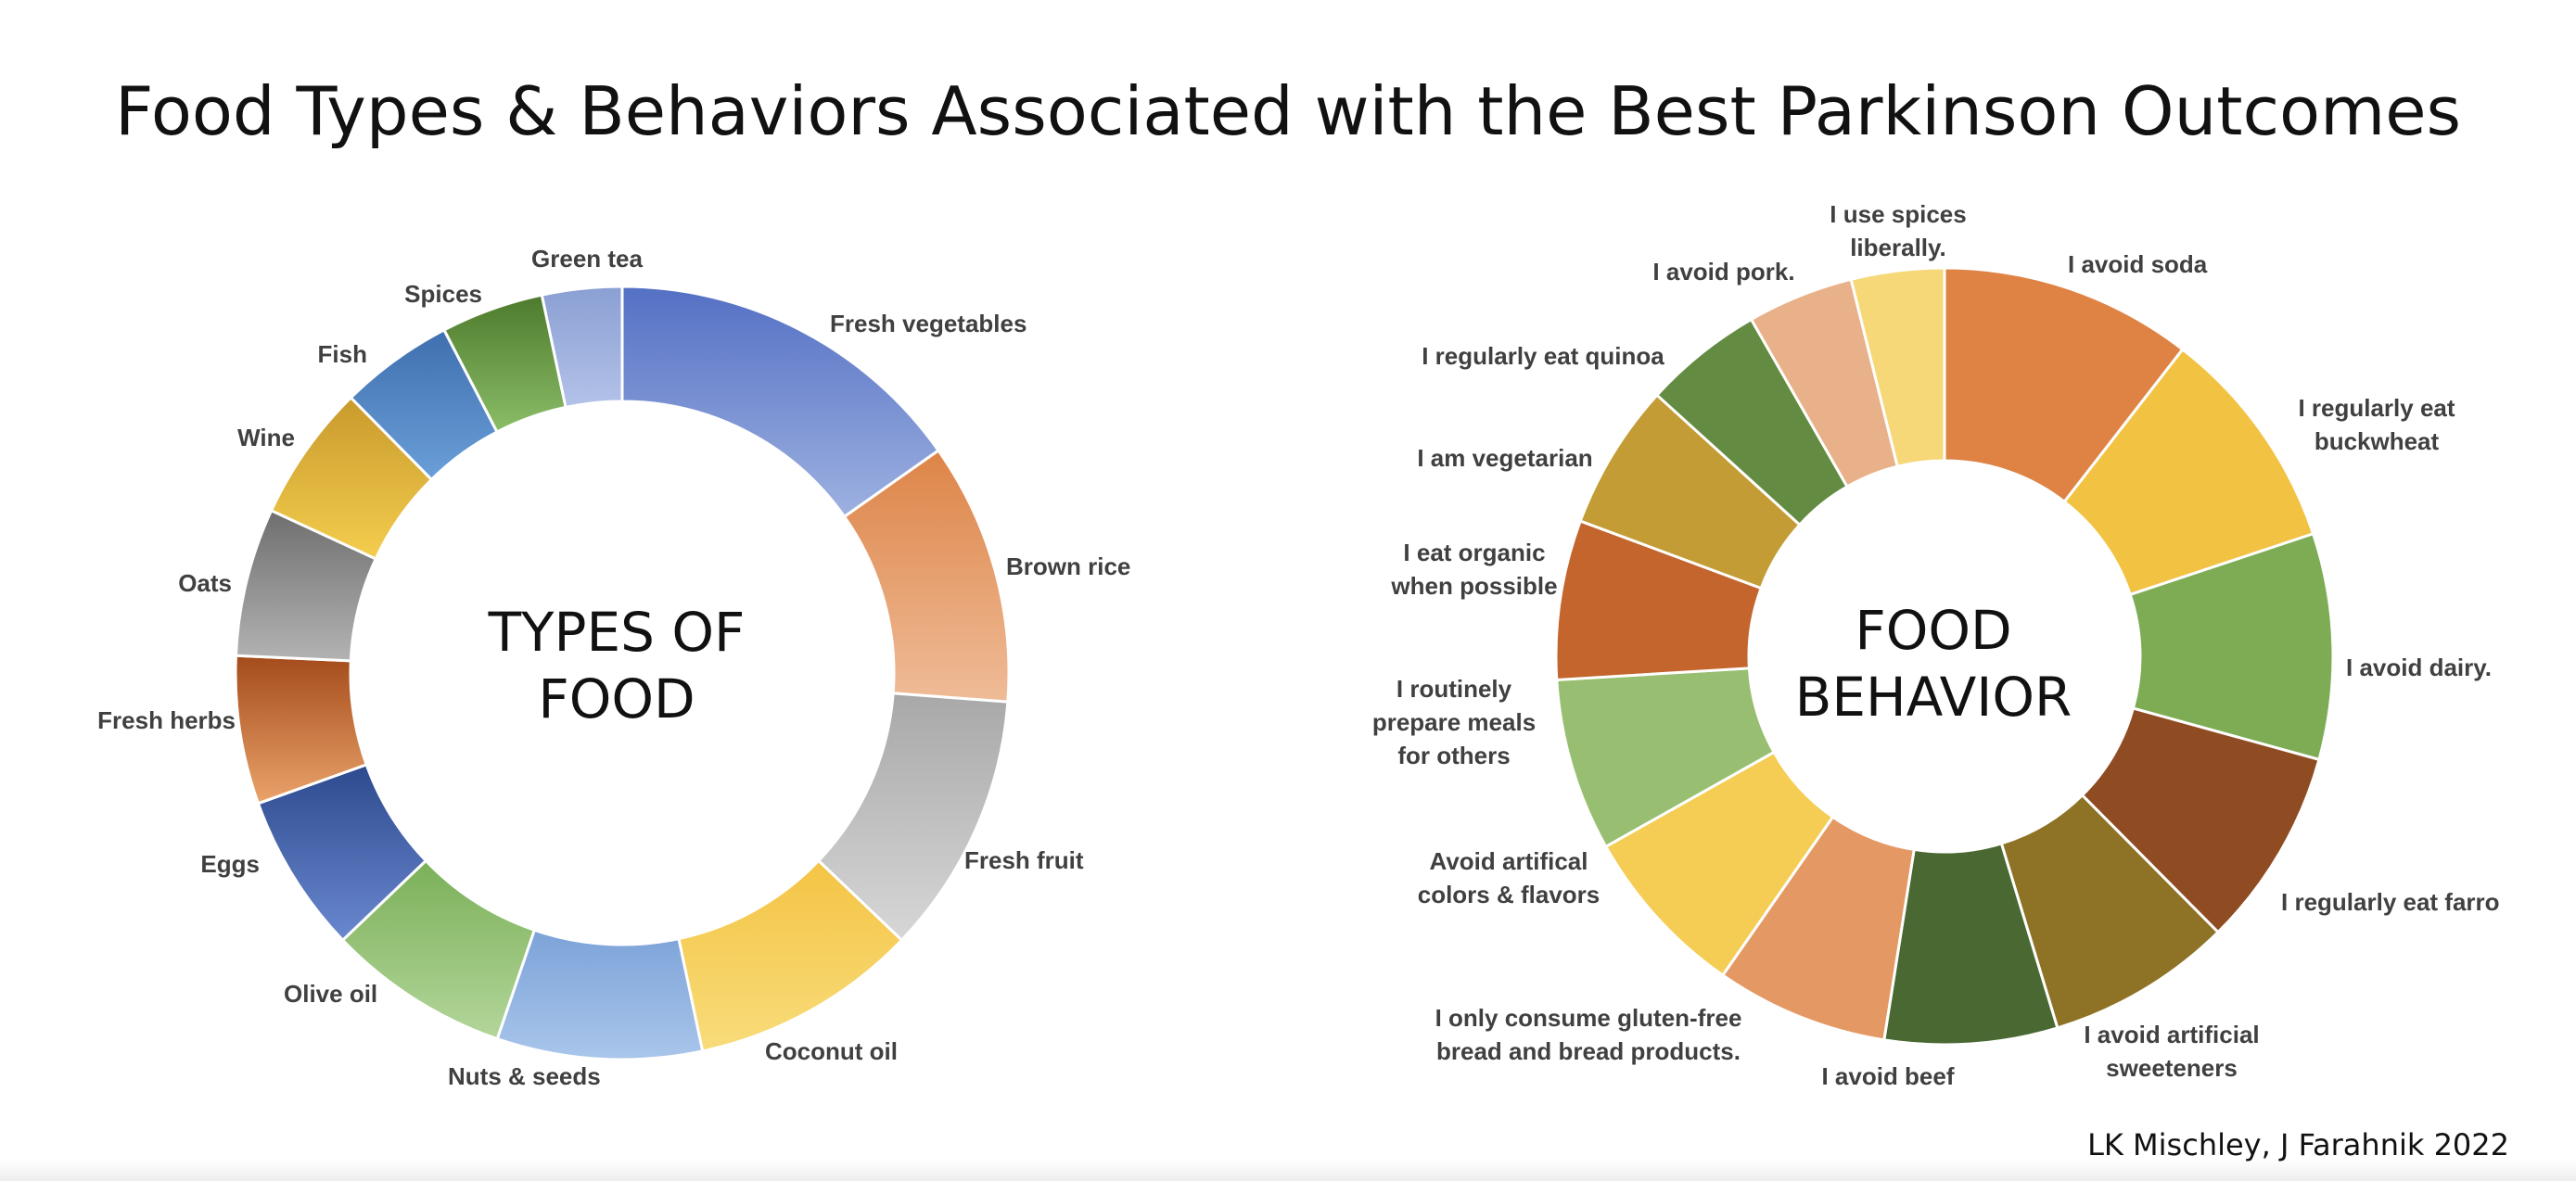  I want to click on type-label-fresh-herbs: Fresh herbs, so click(166, 720).